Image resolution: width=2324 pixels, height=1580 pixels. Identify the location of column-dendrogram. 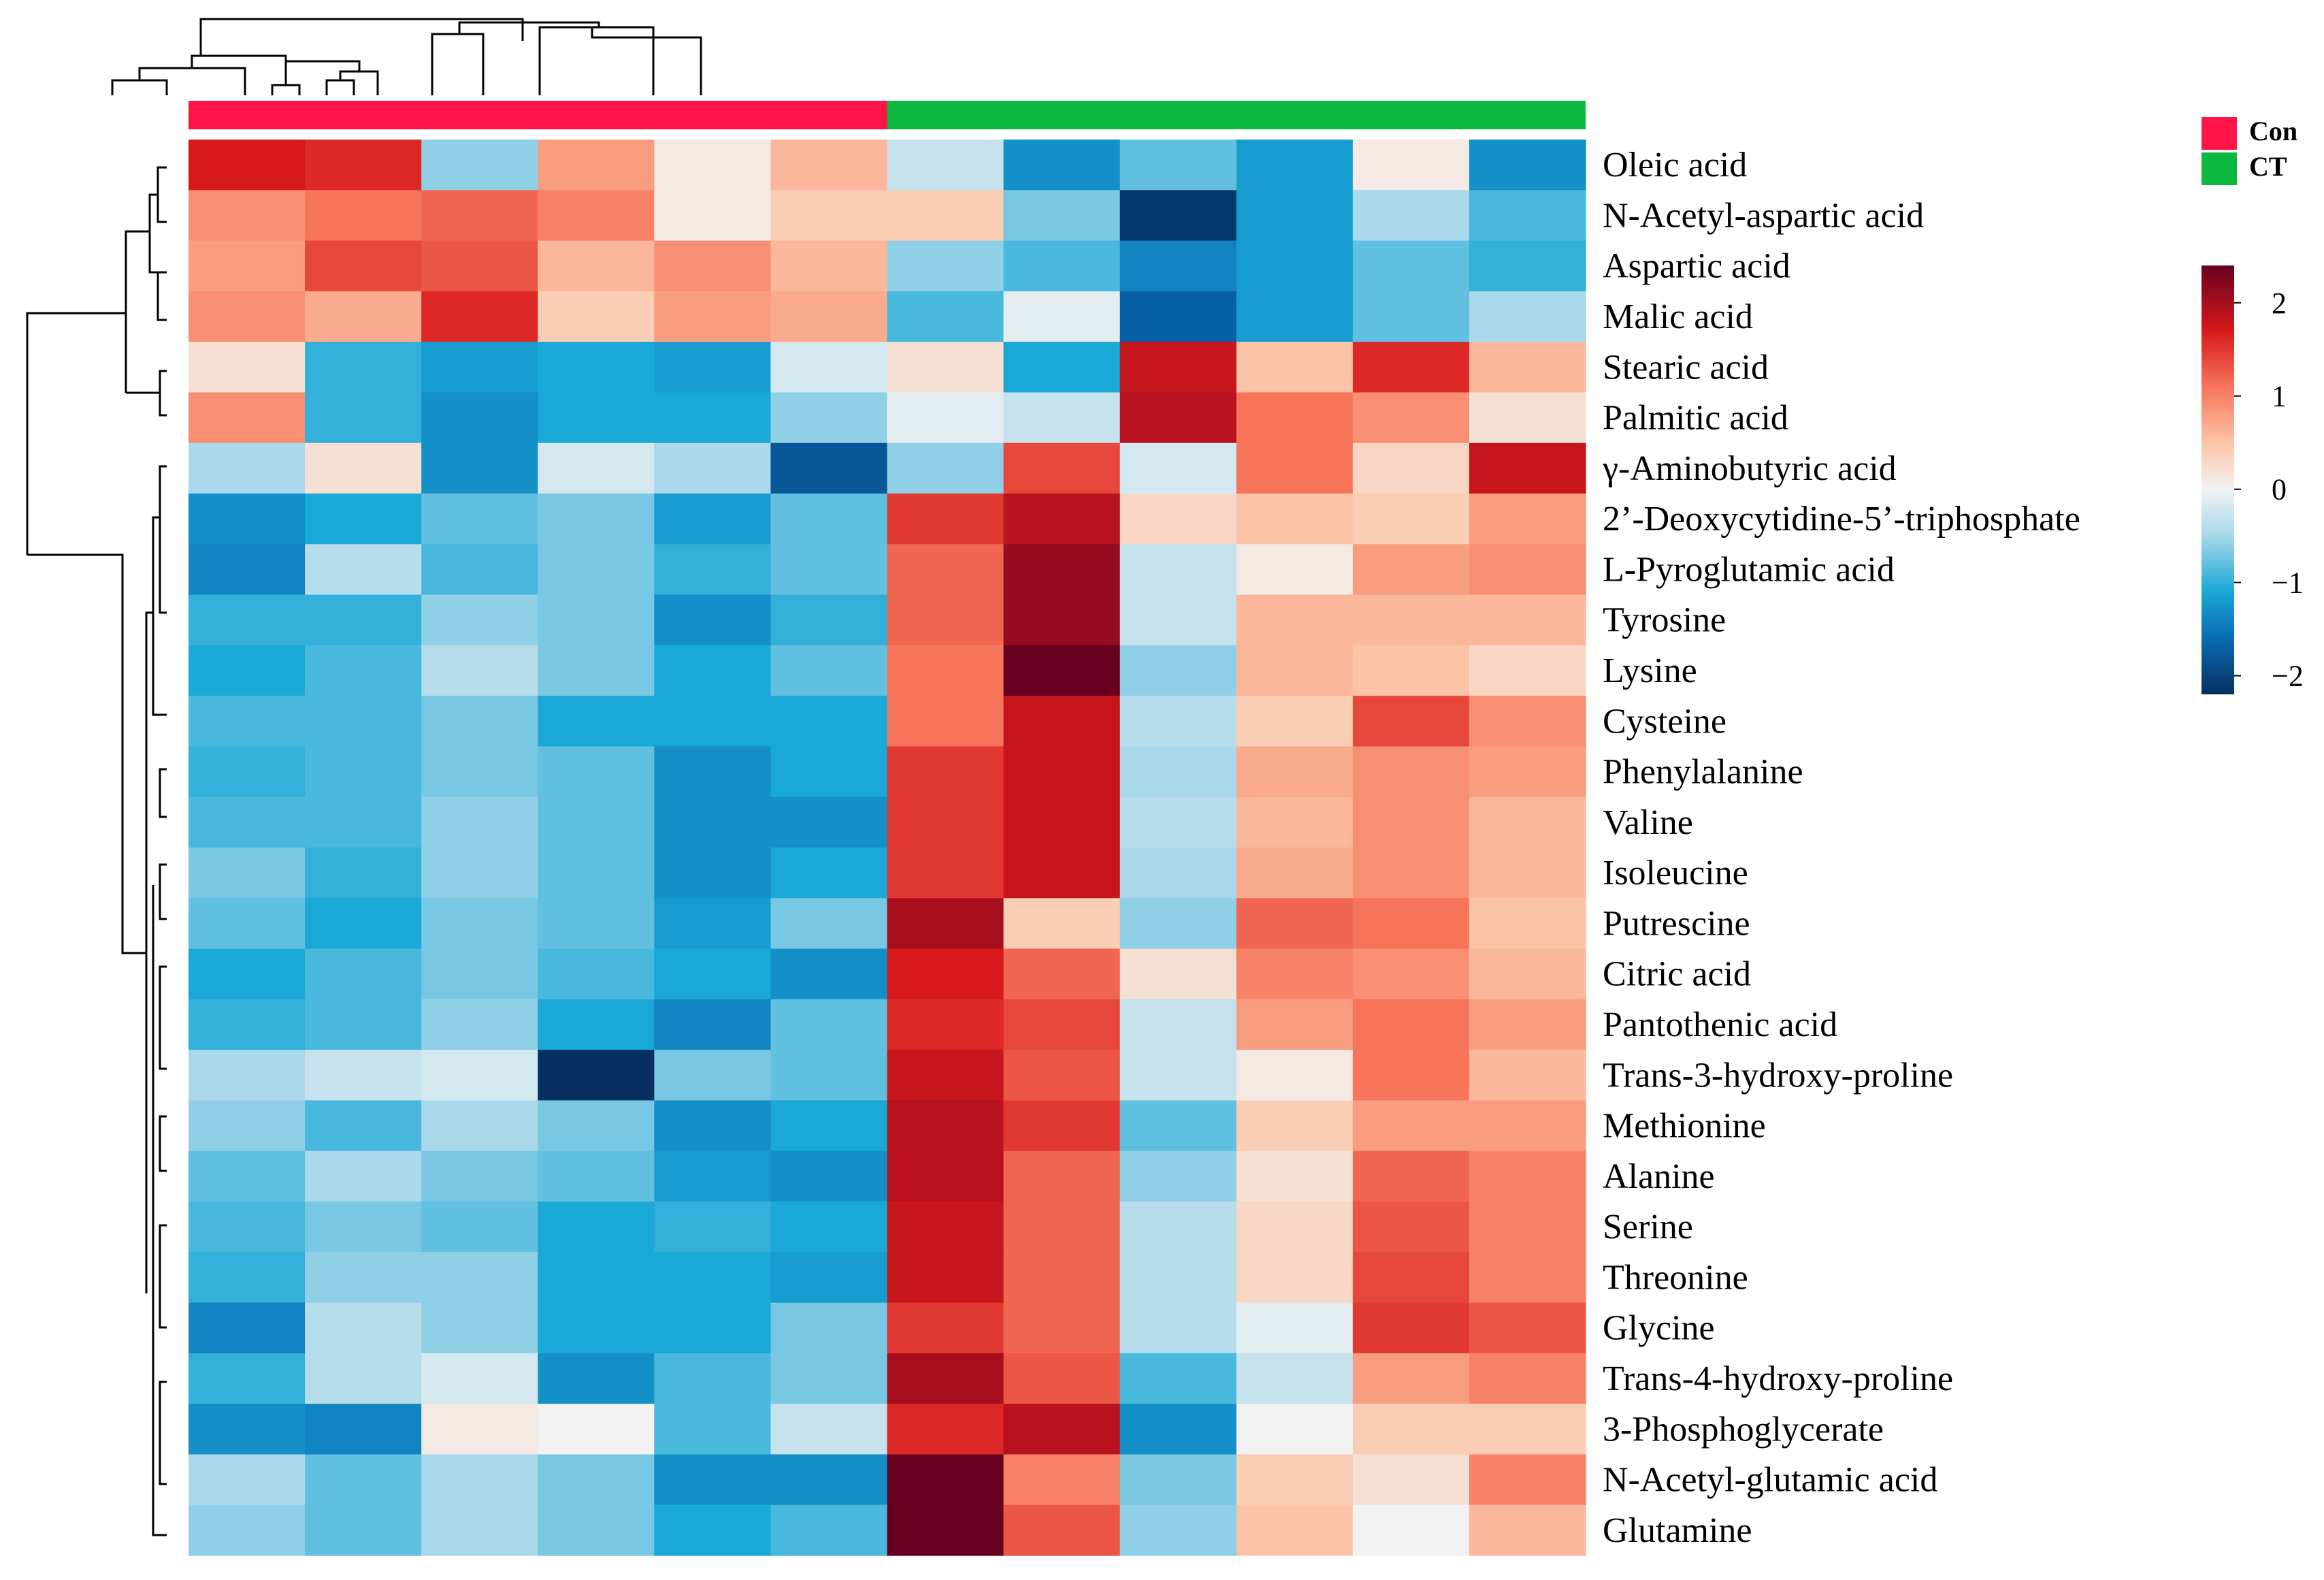
(406, 56).